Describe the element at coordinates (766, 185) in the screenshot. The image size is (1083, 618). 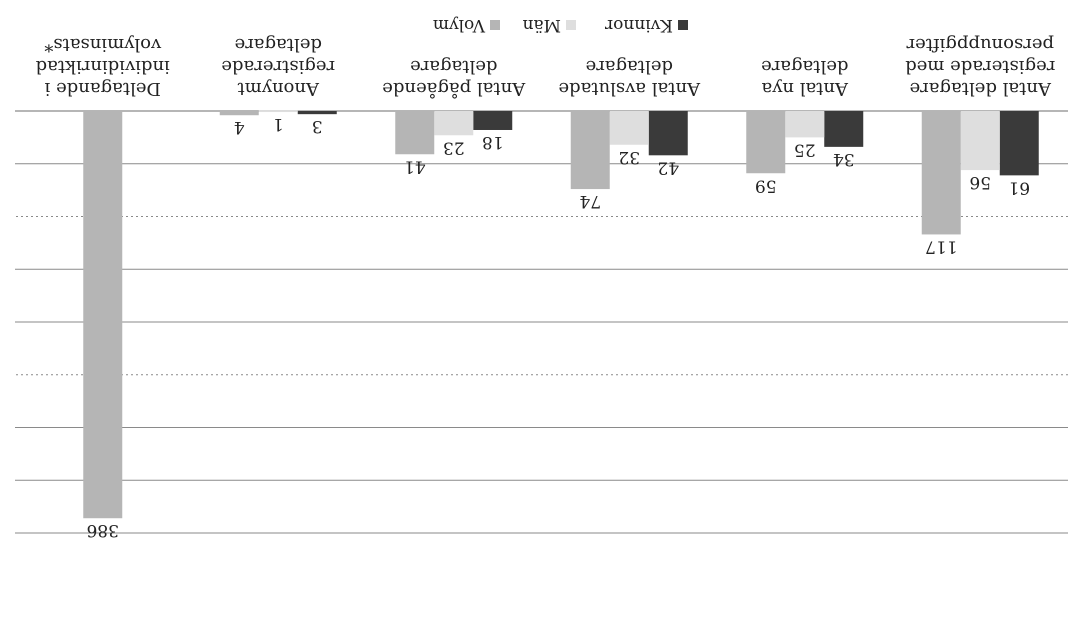
I see `data-label-volym-1: 59` at that location.